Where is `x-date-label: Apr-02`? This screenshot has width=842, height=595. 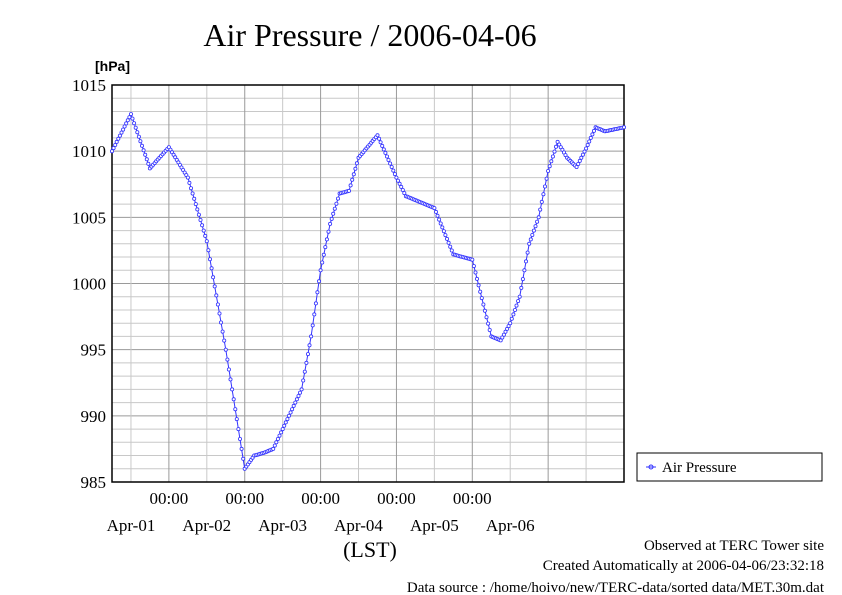 x-date-label: Apr-02 is located at coordinates (206, 525).